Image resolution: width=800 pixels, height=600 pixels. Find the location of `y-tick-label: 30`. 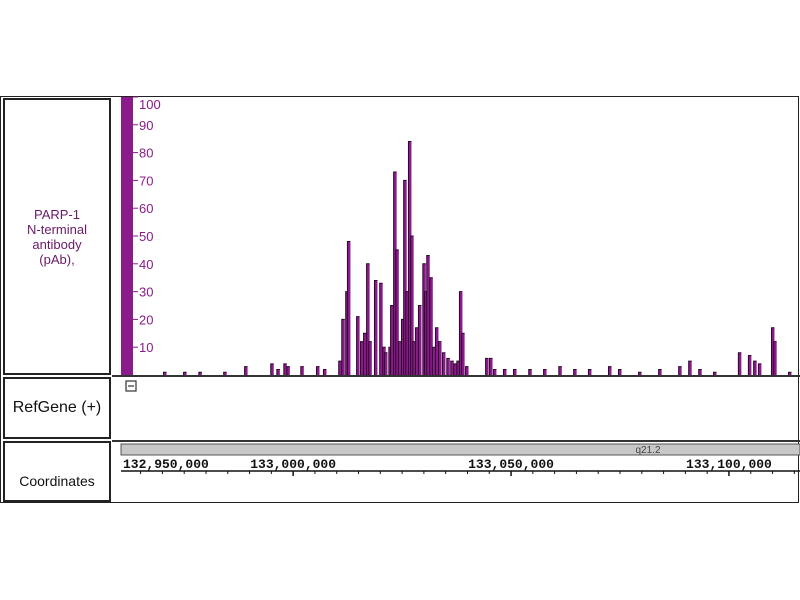

y-tick-label: 30 is located at coordinates (146, 292).